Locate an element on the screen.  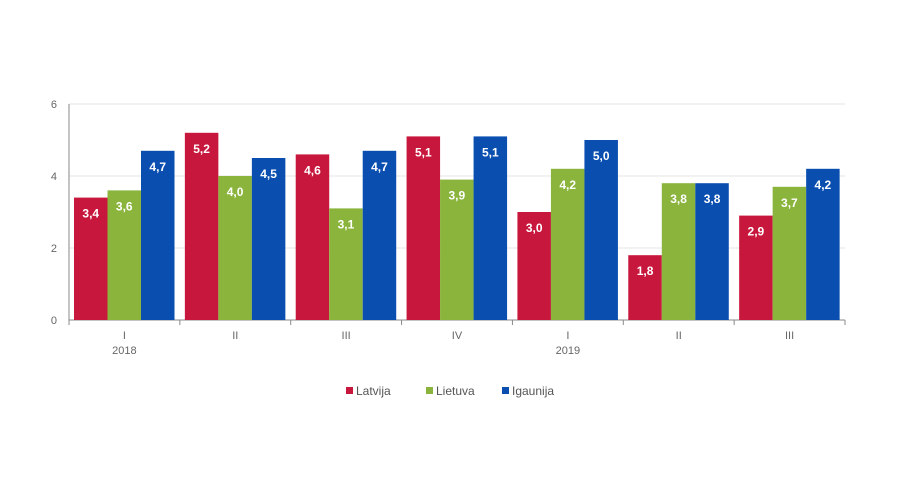
legend-label: Igaunija is located at coordinates (533, 391).